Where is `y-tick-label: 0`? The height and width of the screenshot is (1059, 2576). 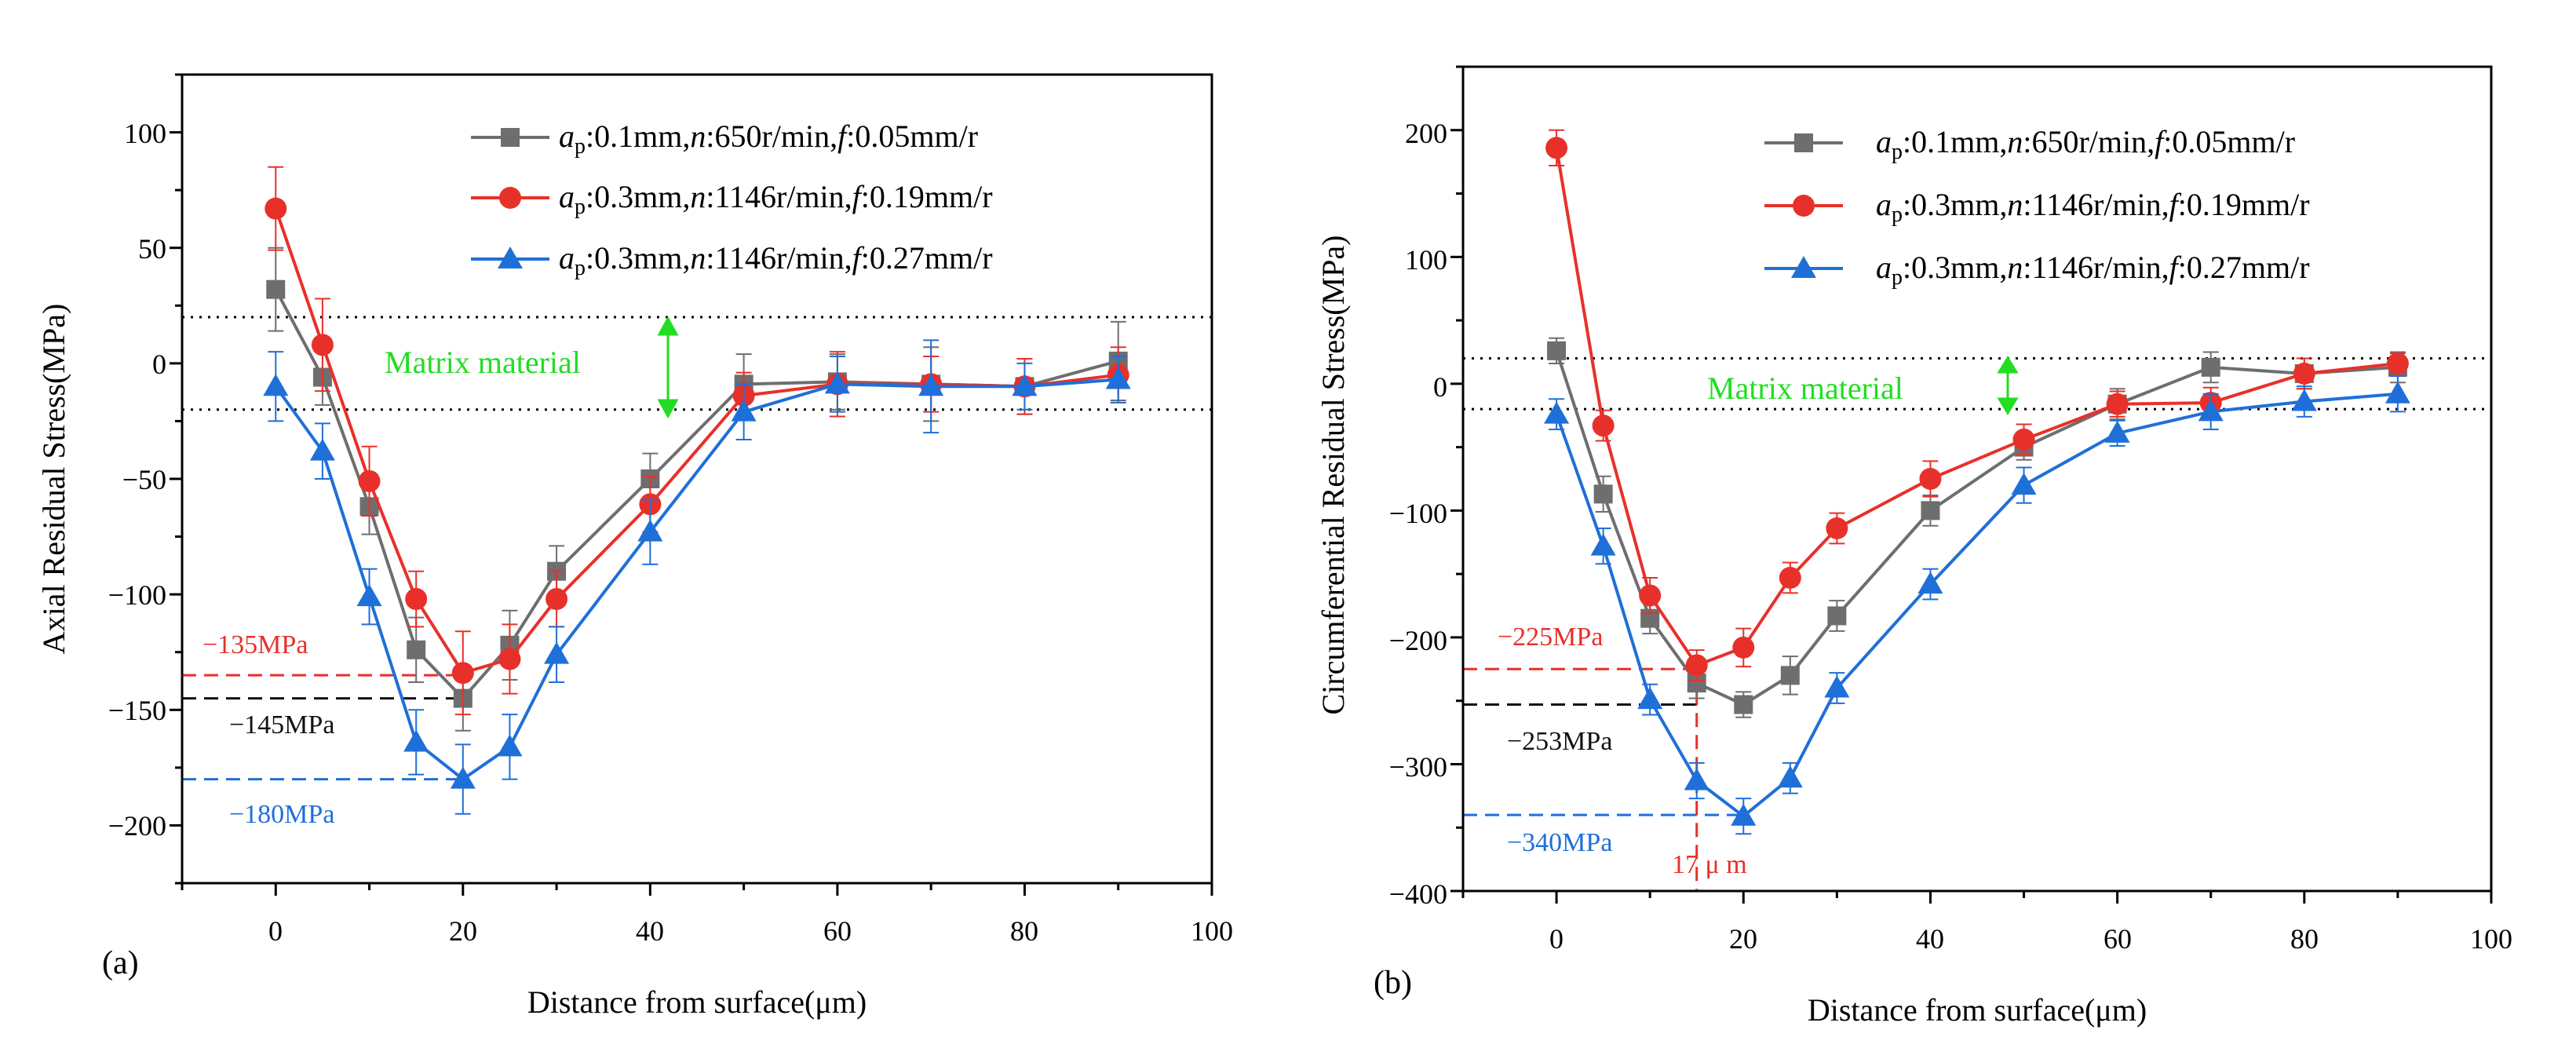
y-tick-label: 0 is located at coordinates (1440, 387).